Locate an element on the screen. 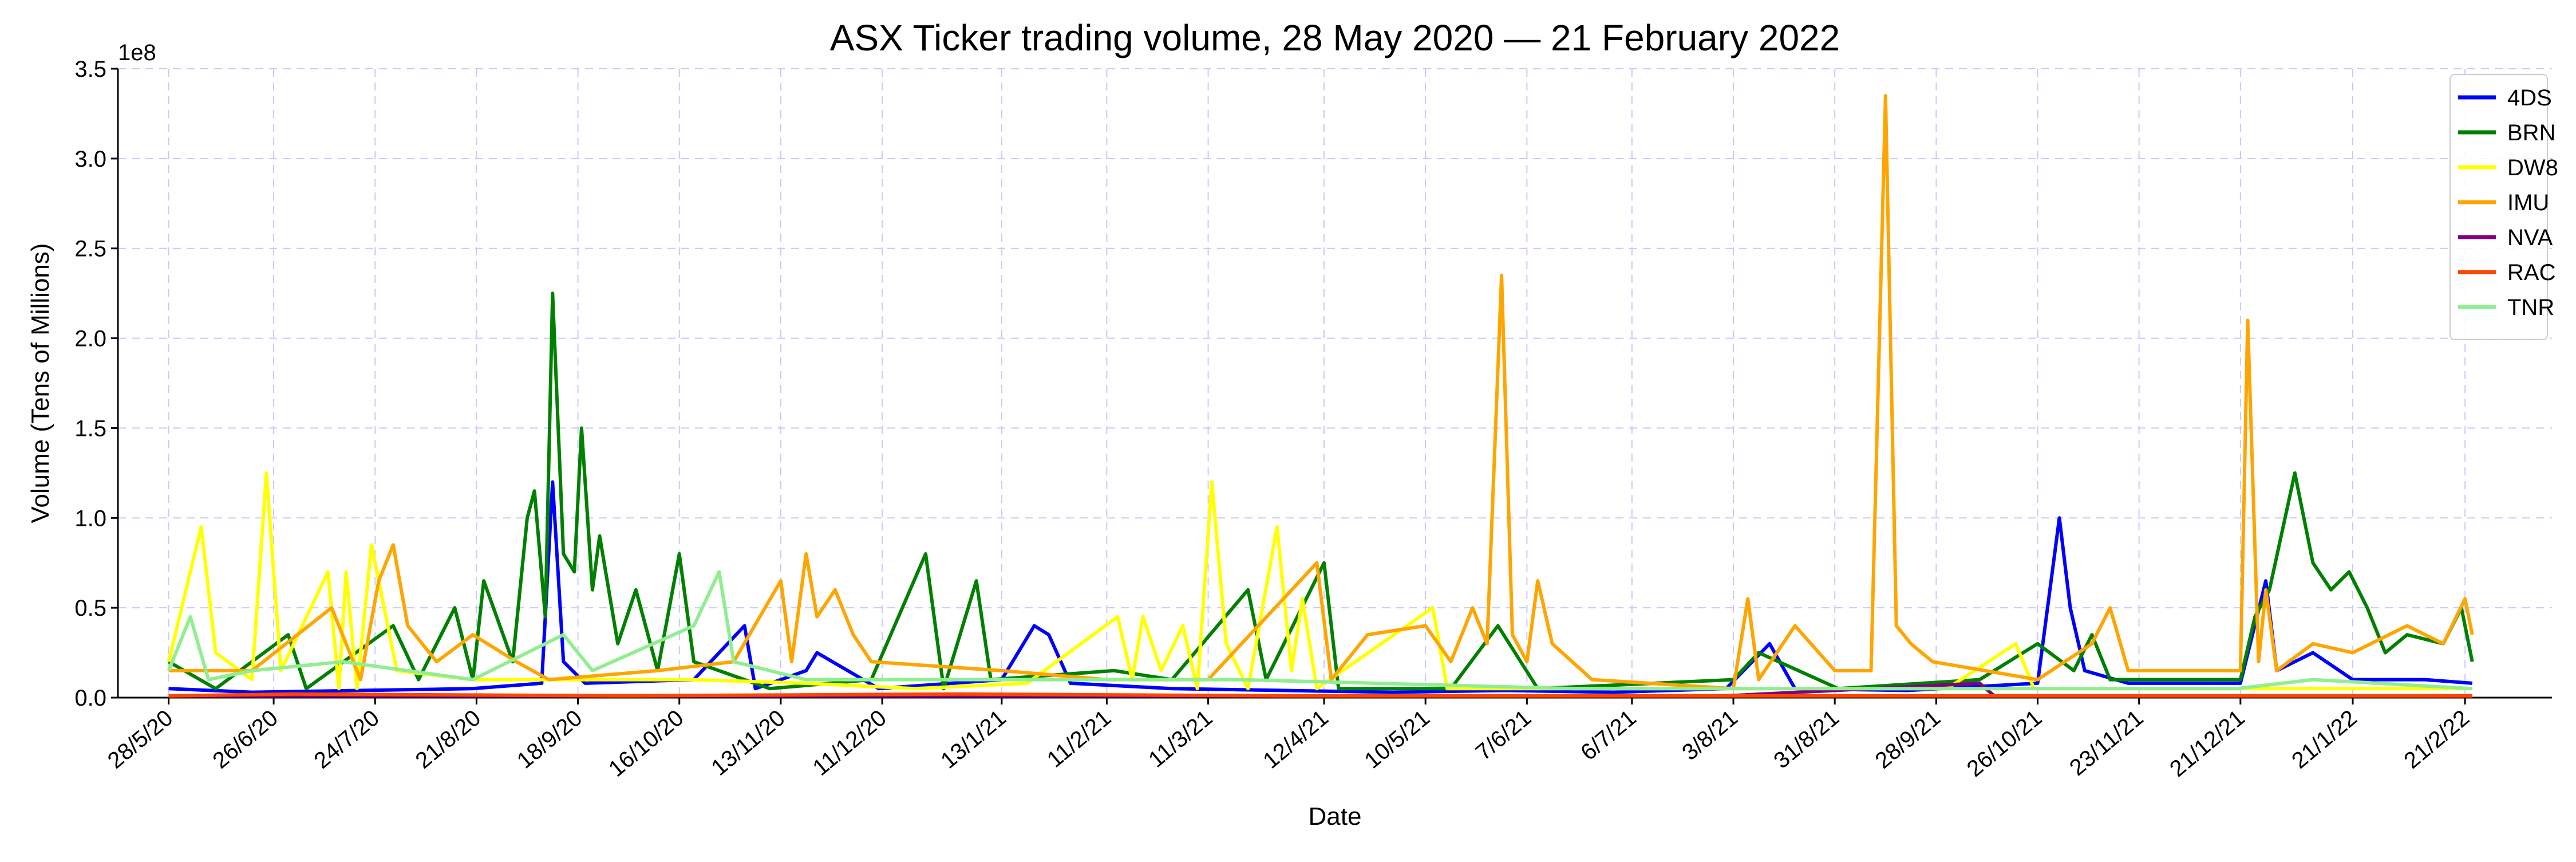 The height and width of the screenshot is (862, 2576). series-line-rac is located at coordinates (1320, 695).